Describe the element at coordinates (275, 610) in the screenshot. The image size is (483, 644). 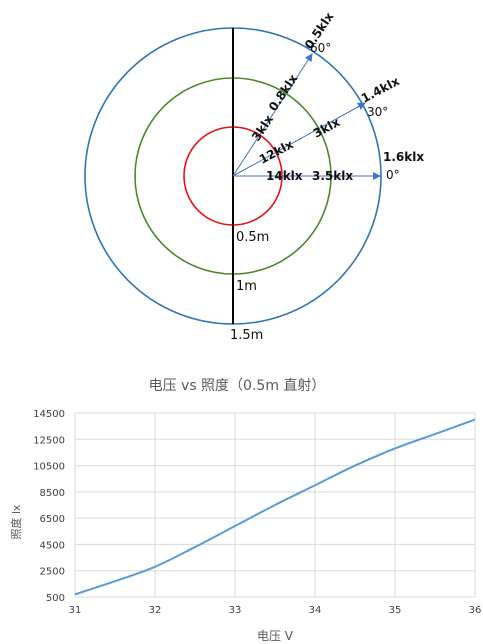
I see `x-axis-ticks: 31 32 33 34 35 36` at that location.